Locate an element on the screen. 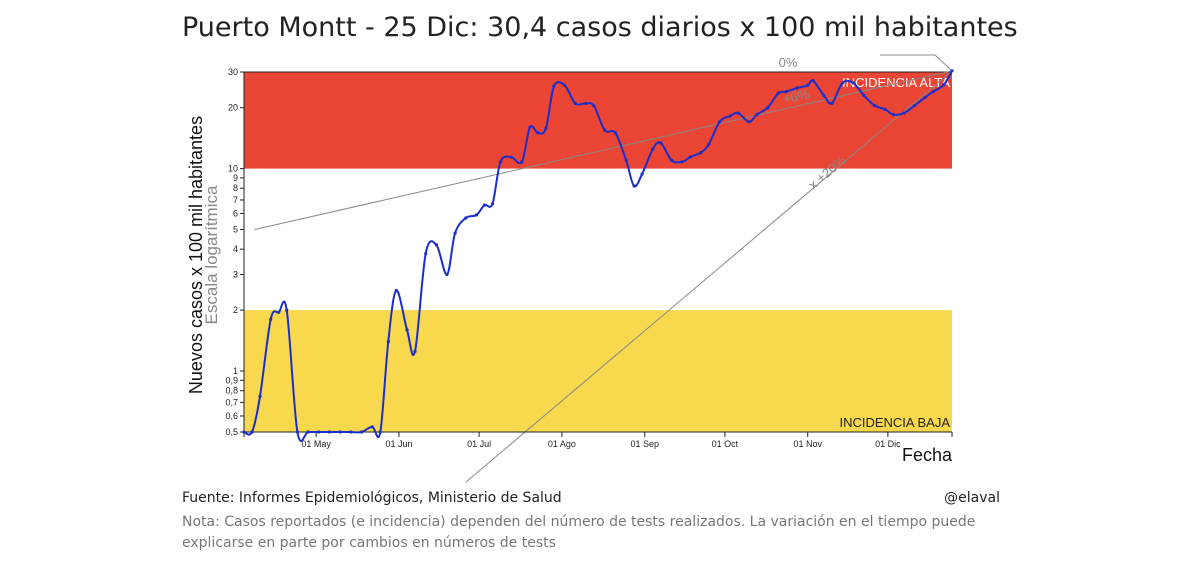 Image resolution: width=1200 pixels, height=561 pixels. y-axis-sublabel: Escala logarítmica is located at coordinates (211, 254).